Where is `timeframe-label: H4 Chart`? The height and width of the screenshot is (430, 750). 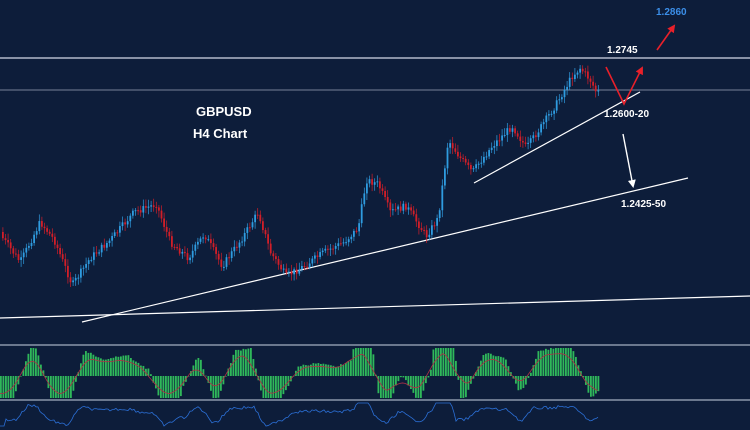 timeframe-label: H4 Chart is located at coordinates (220, 133).